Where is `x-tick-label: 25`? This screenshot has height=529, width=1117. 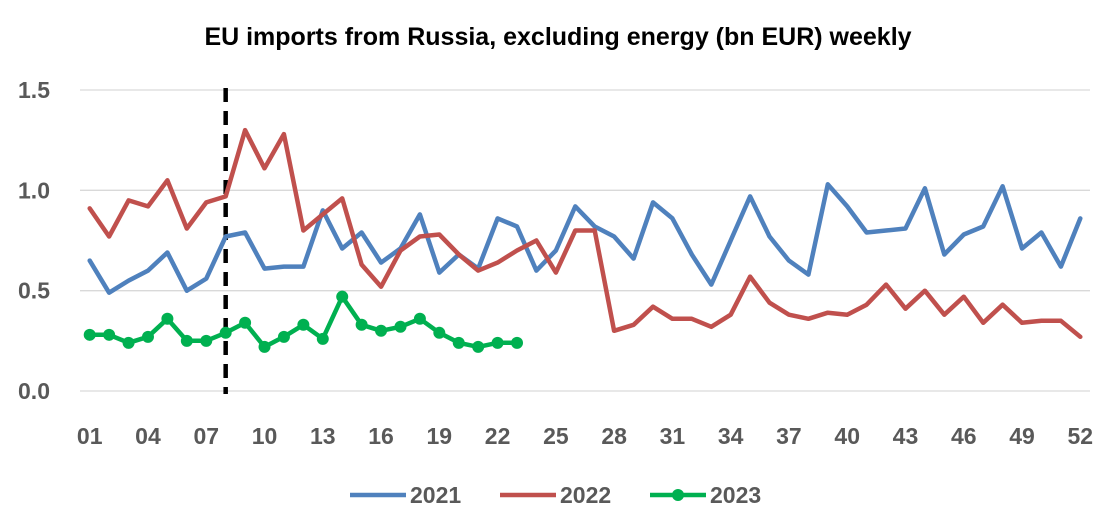
x-tick-label: 25 is located at coordinates (556, 436).